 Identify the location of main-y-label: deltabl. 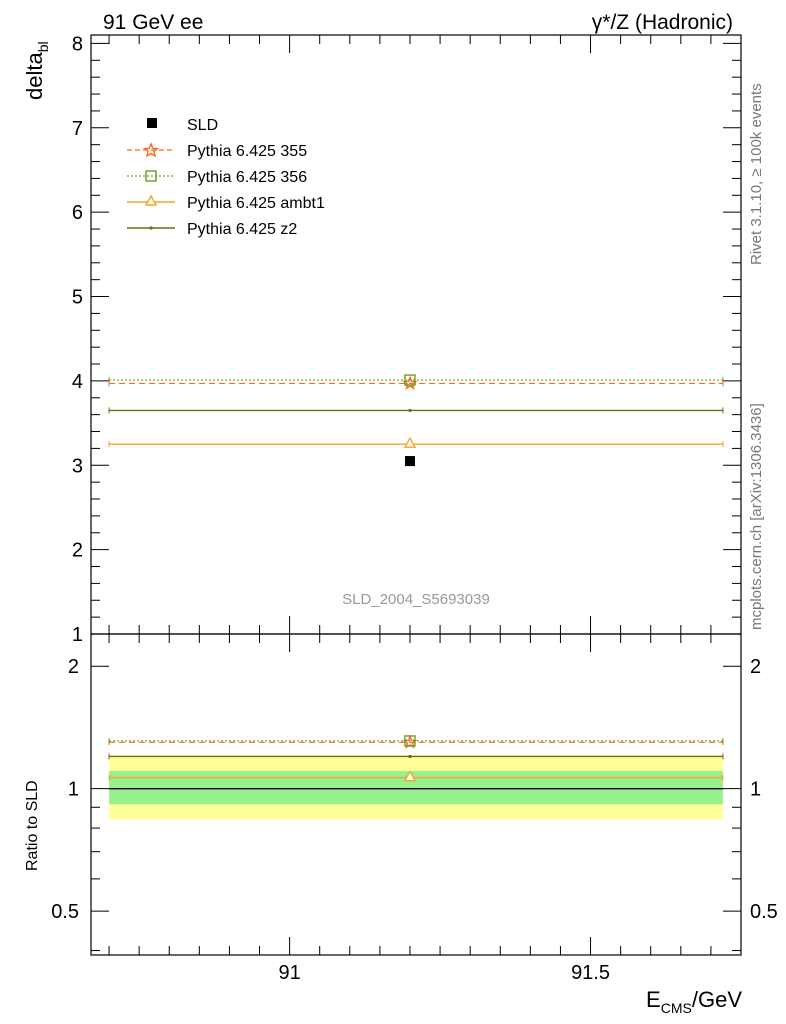
(36, 70).